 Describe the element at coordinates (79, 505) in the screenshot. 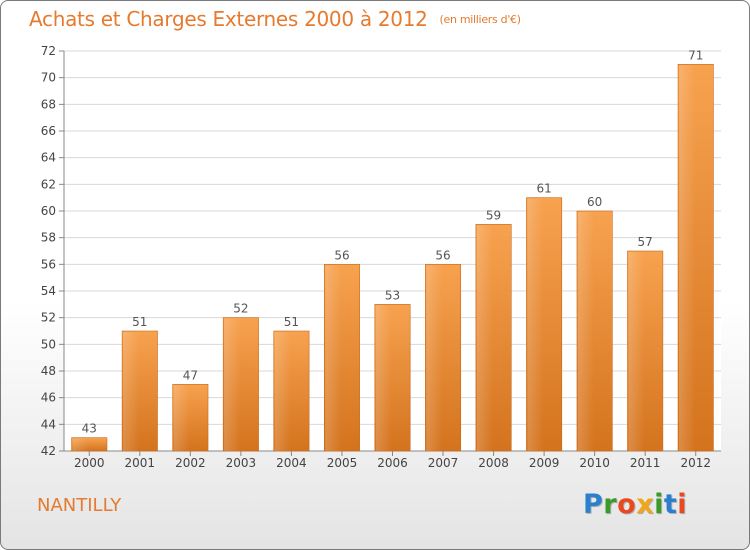

I see `commune-name: NANTILLY` at that location.